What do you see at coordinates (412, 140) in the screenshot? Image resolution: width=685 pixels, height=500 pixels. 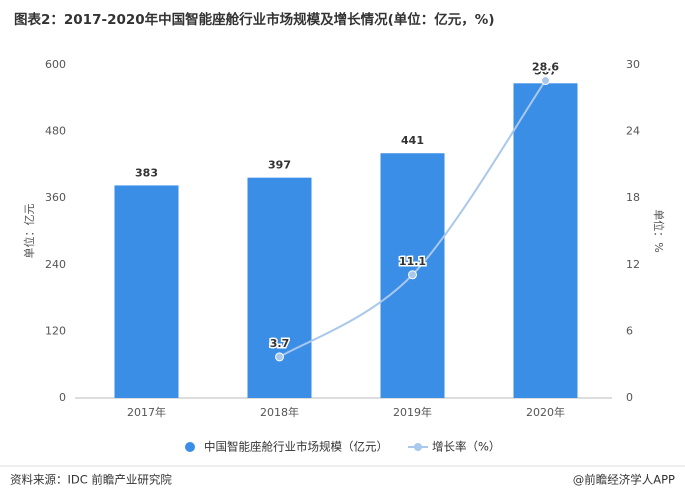 I see `bar-value-label: 441` at bounding box center [412, 140].